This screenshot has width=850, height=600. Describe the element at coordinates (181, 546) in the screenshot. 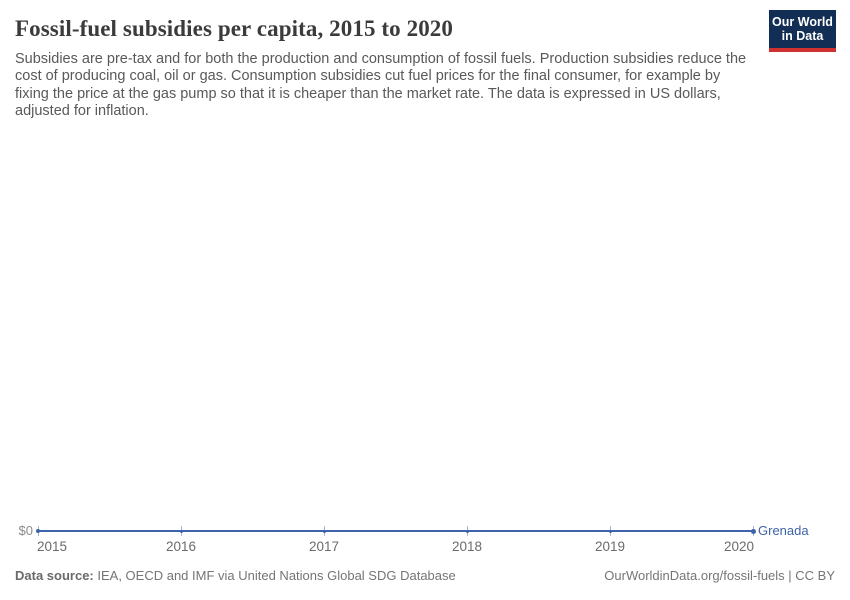

I see `x-tick-label: 2016` at that location.